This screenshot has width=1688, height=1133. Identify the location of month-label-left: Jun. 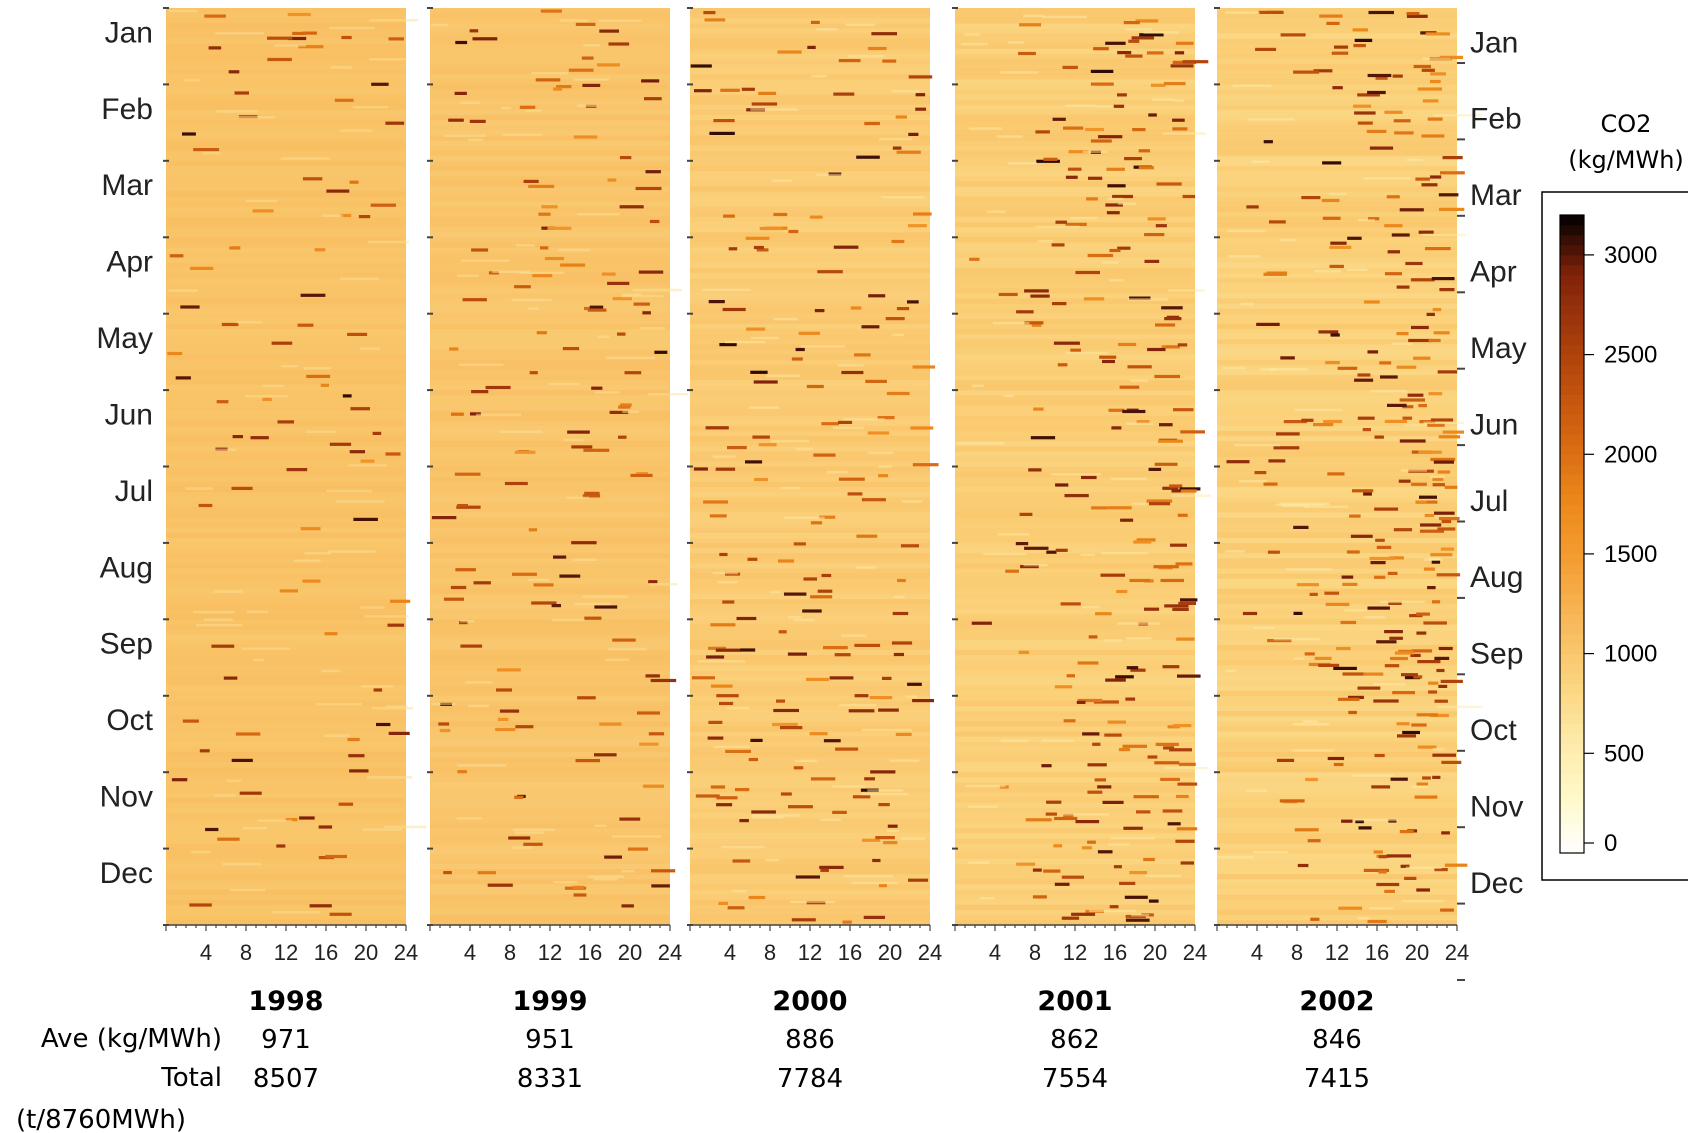
(129, 415).